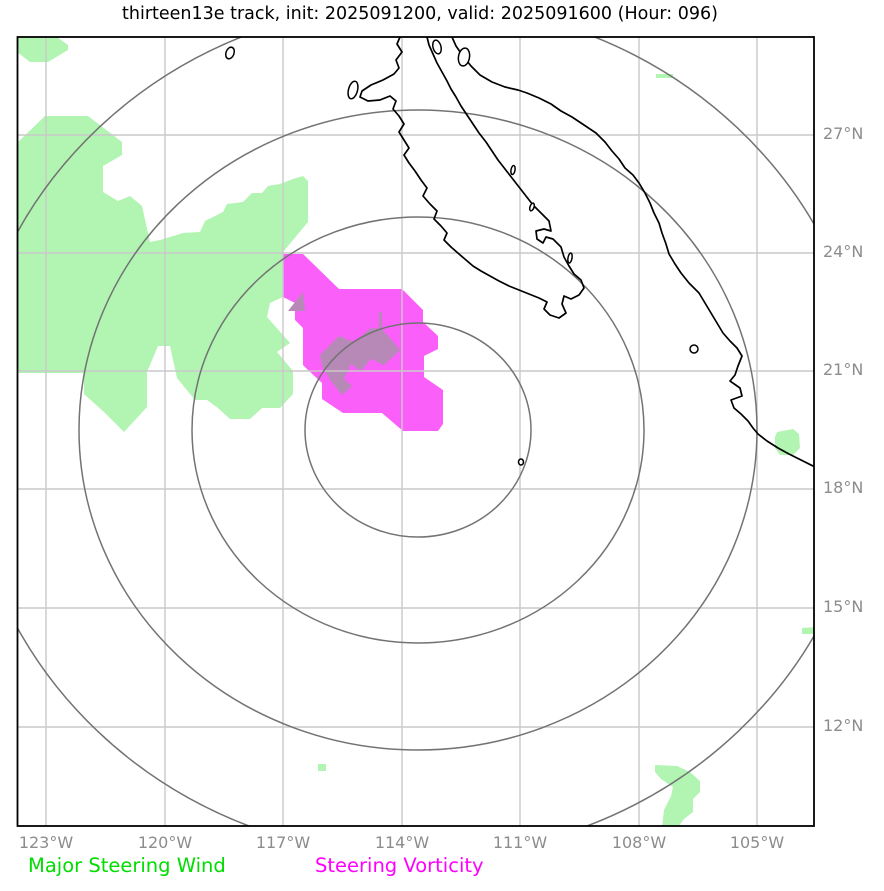  I want to click on lon-tick-label: 105°W, so click(757, 842).